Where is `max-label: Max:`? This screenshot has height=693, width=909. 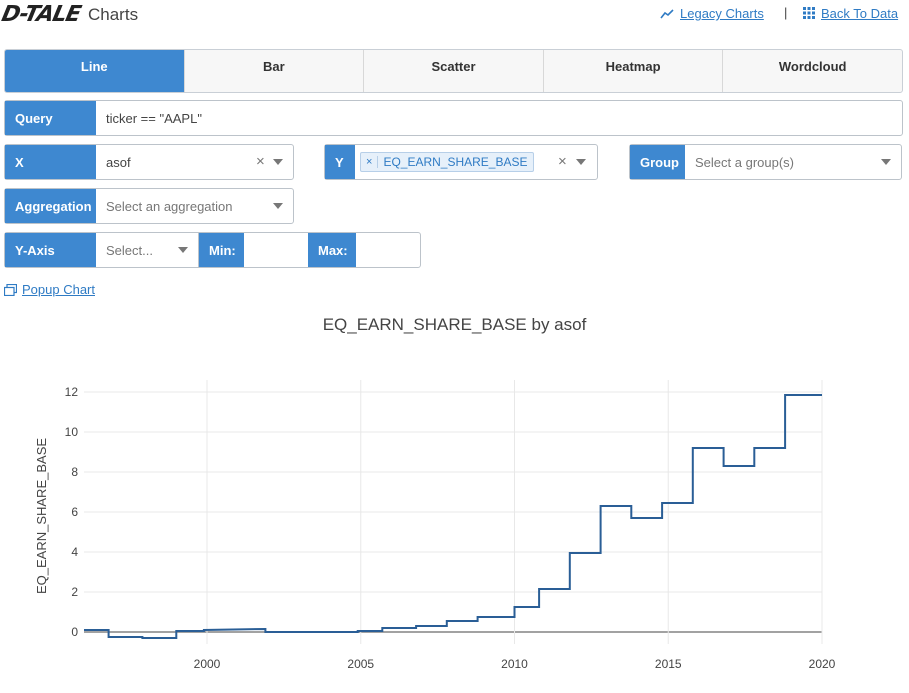 max-label: Max: is located at coordinates (332, 250).